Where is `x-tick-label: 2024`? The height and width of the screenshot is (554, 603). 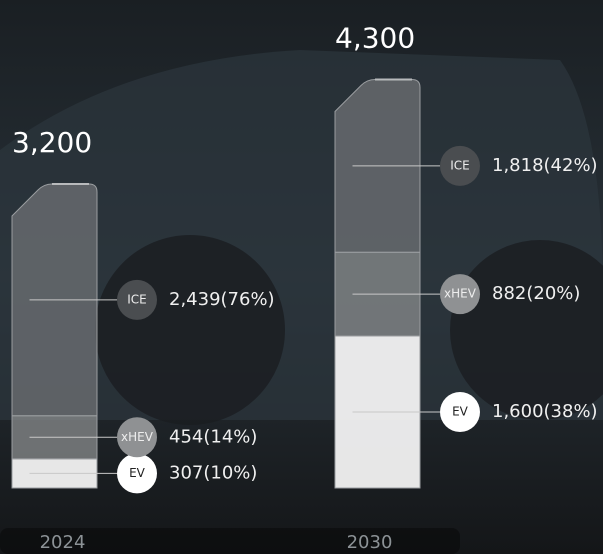 x-tick-label: 2024 is located at coordinates (63, 542).